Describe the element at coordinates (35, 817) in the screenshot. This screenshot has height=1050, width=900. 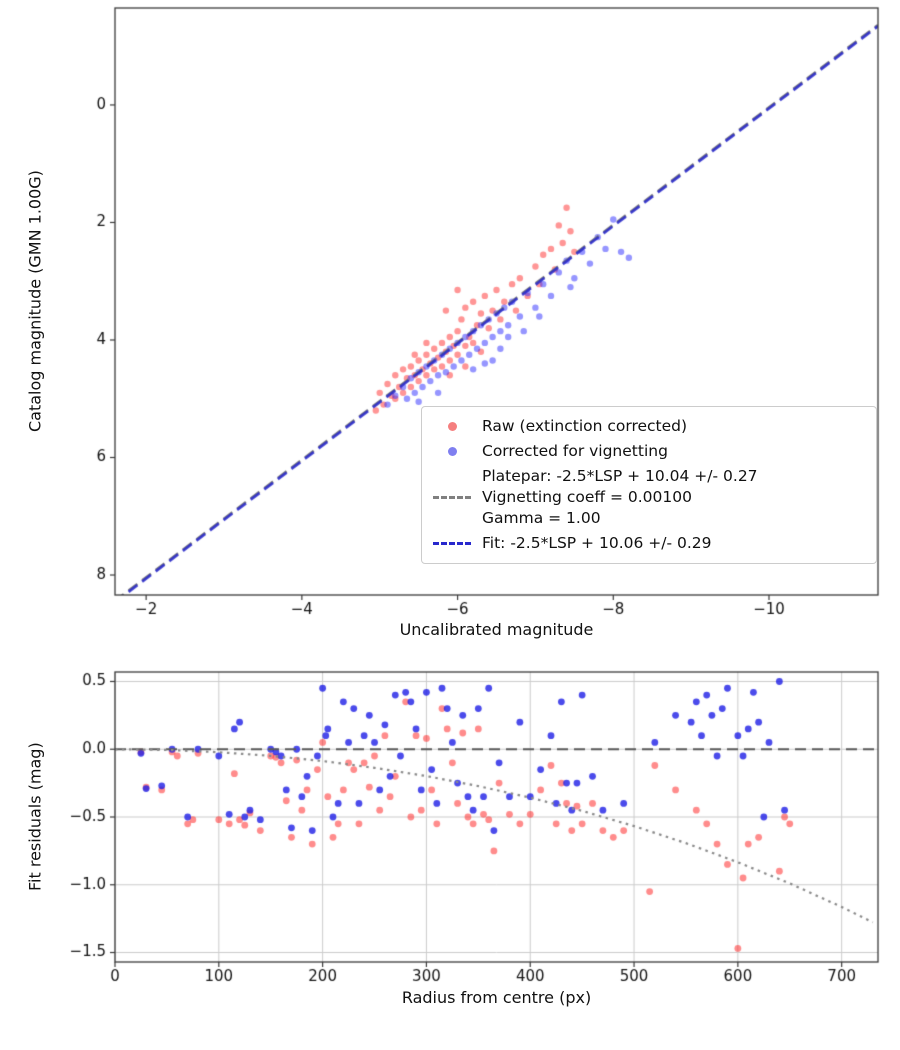
I see `bottom-y-axis-label: Fit residuals (mag)` at that location.